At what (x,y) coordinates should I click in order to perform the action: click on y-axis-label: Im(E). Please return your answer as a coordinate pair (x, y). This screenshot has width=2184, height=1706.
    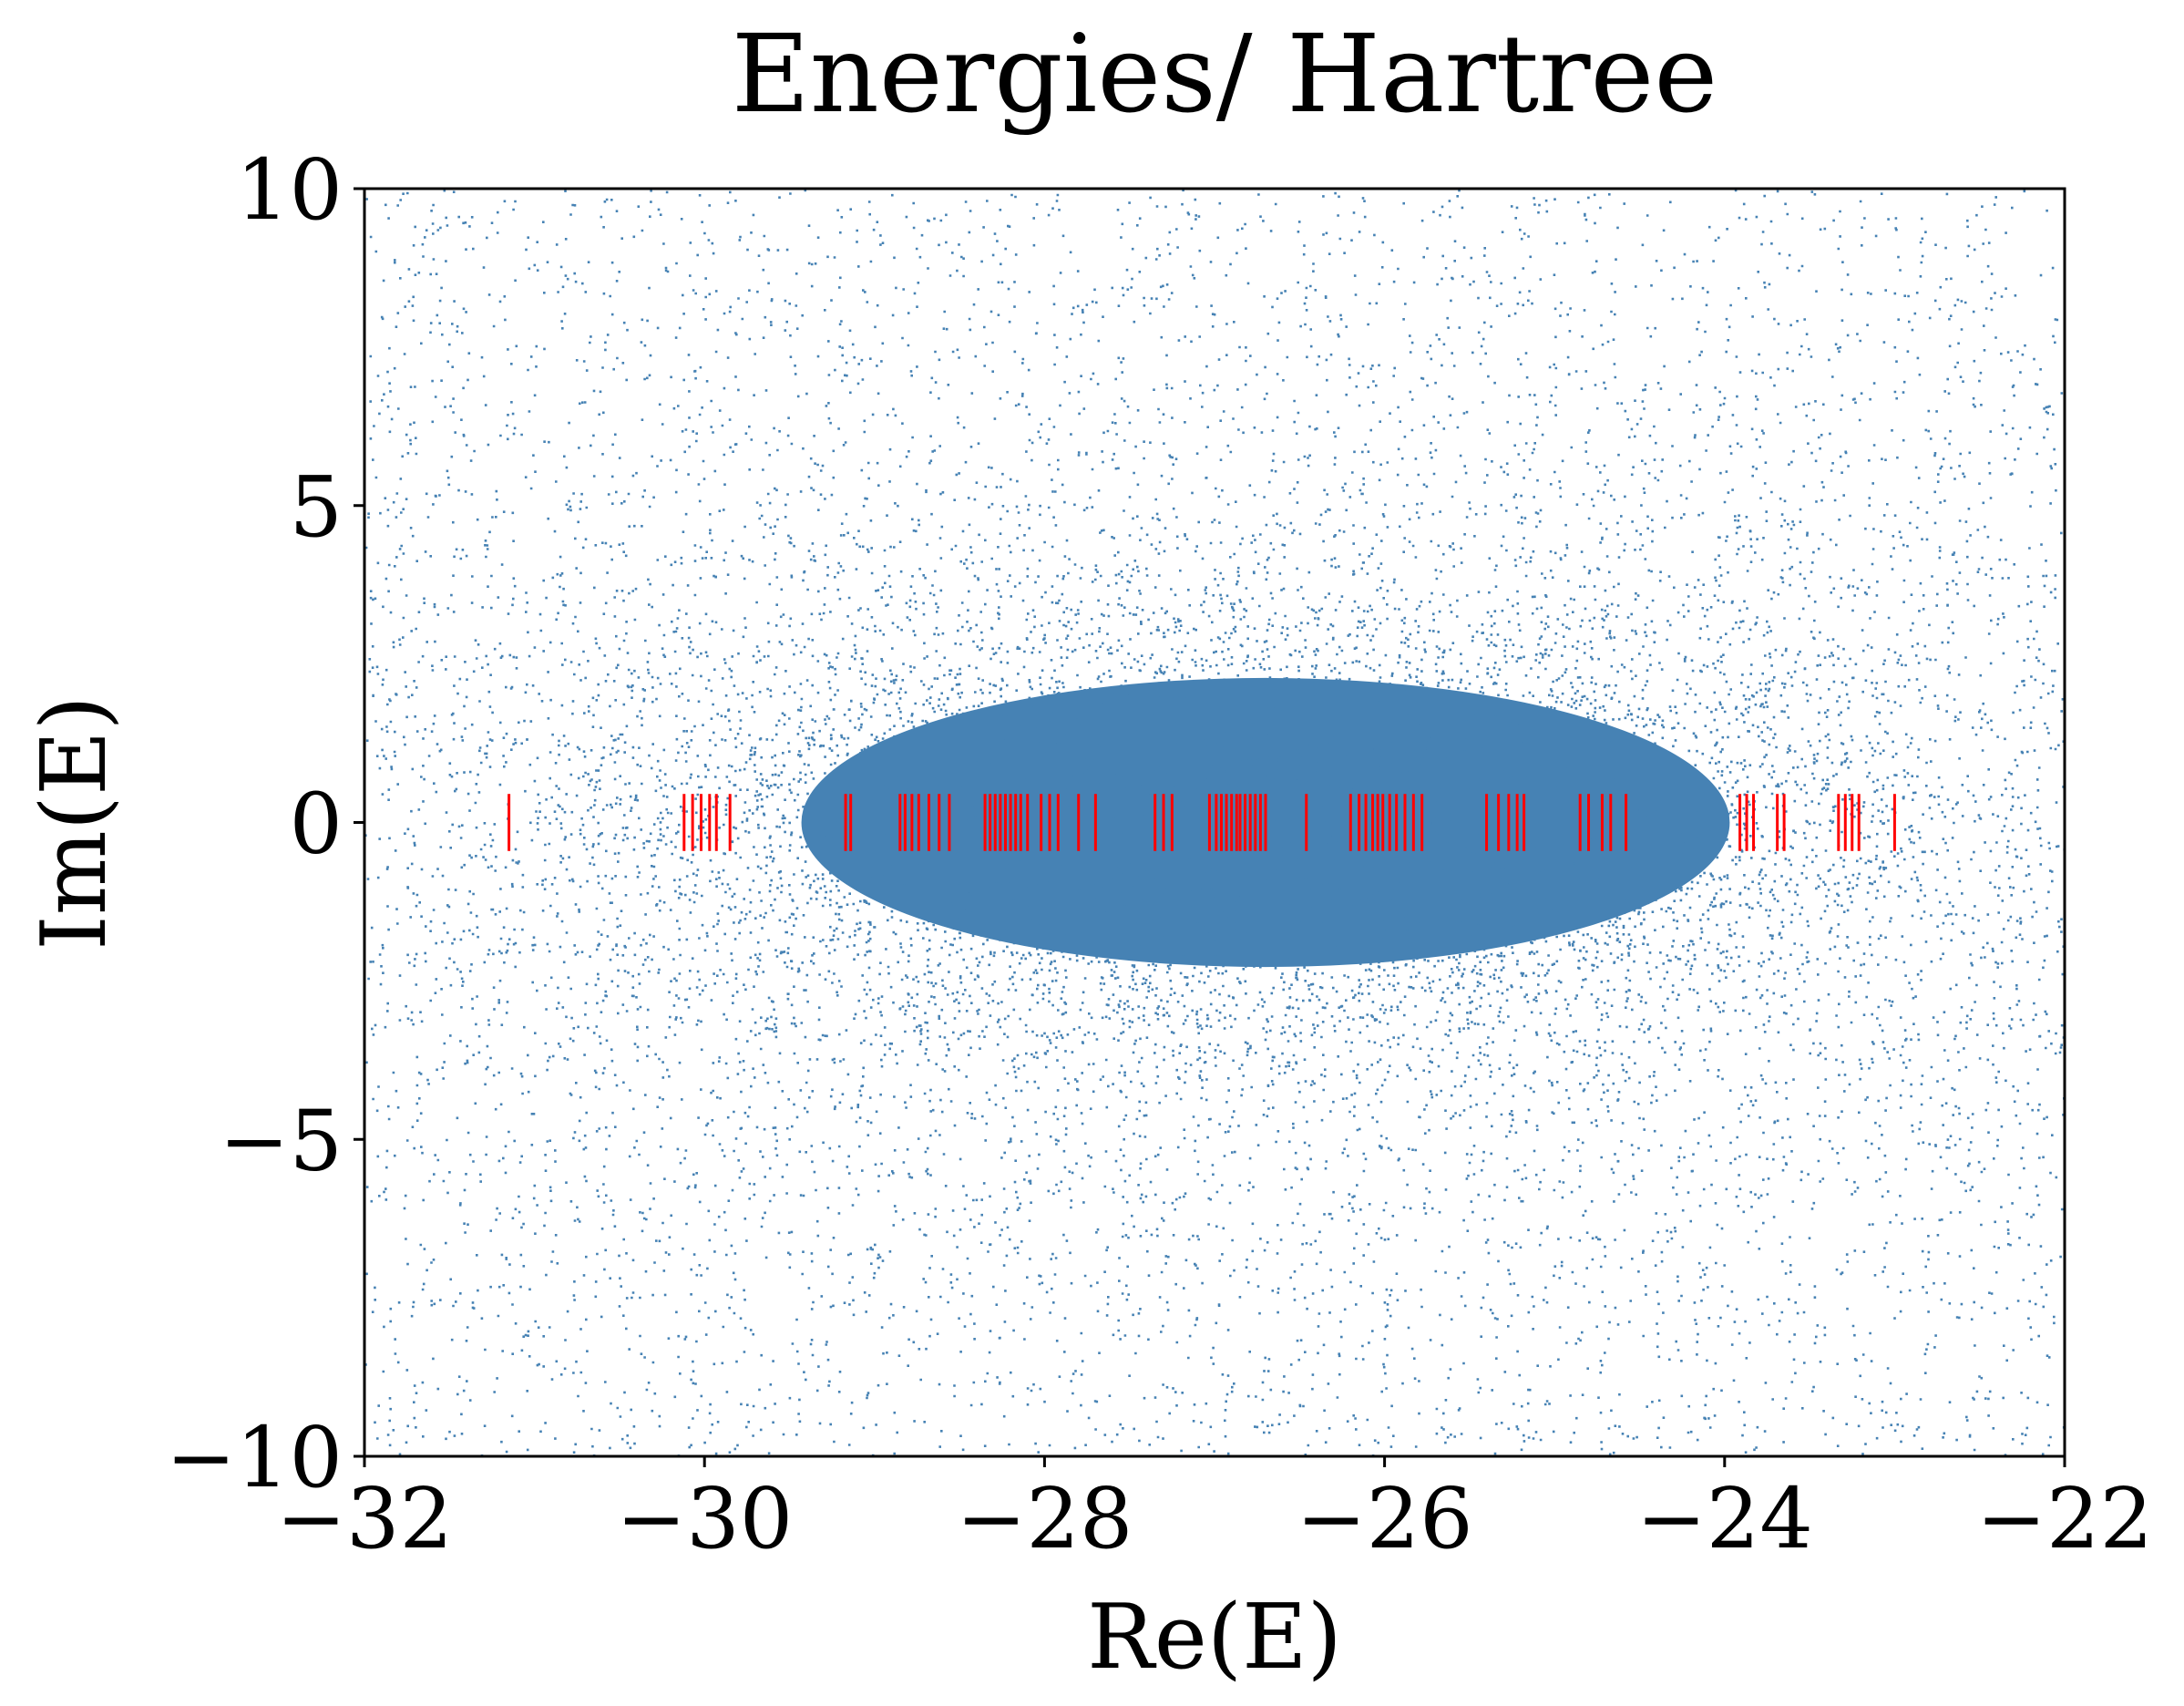
    Looking at the image, I should click on (75, 823).